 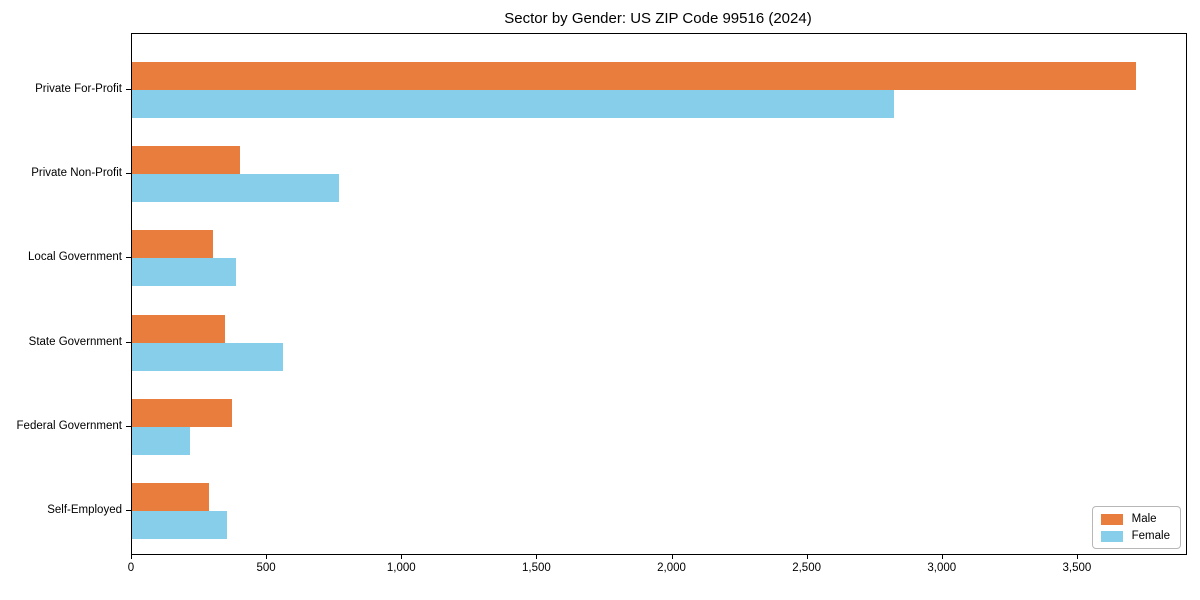 What do you see at coordinates (401, 568) in the screenshot?
I see `x-tick-label: 1,000` at bounding box center [401, 568].